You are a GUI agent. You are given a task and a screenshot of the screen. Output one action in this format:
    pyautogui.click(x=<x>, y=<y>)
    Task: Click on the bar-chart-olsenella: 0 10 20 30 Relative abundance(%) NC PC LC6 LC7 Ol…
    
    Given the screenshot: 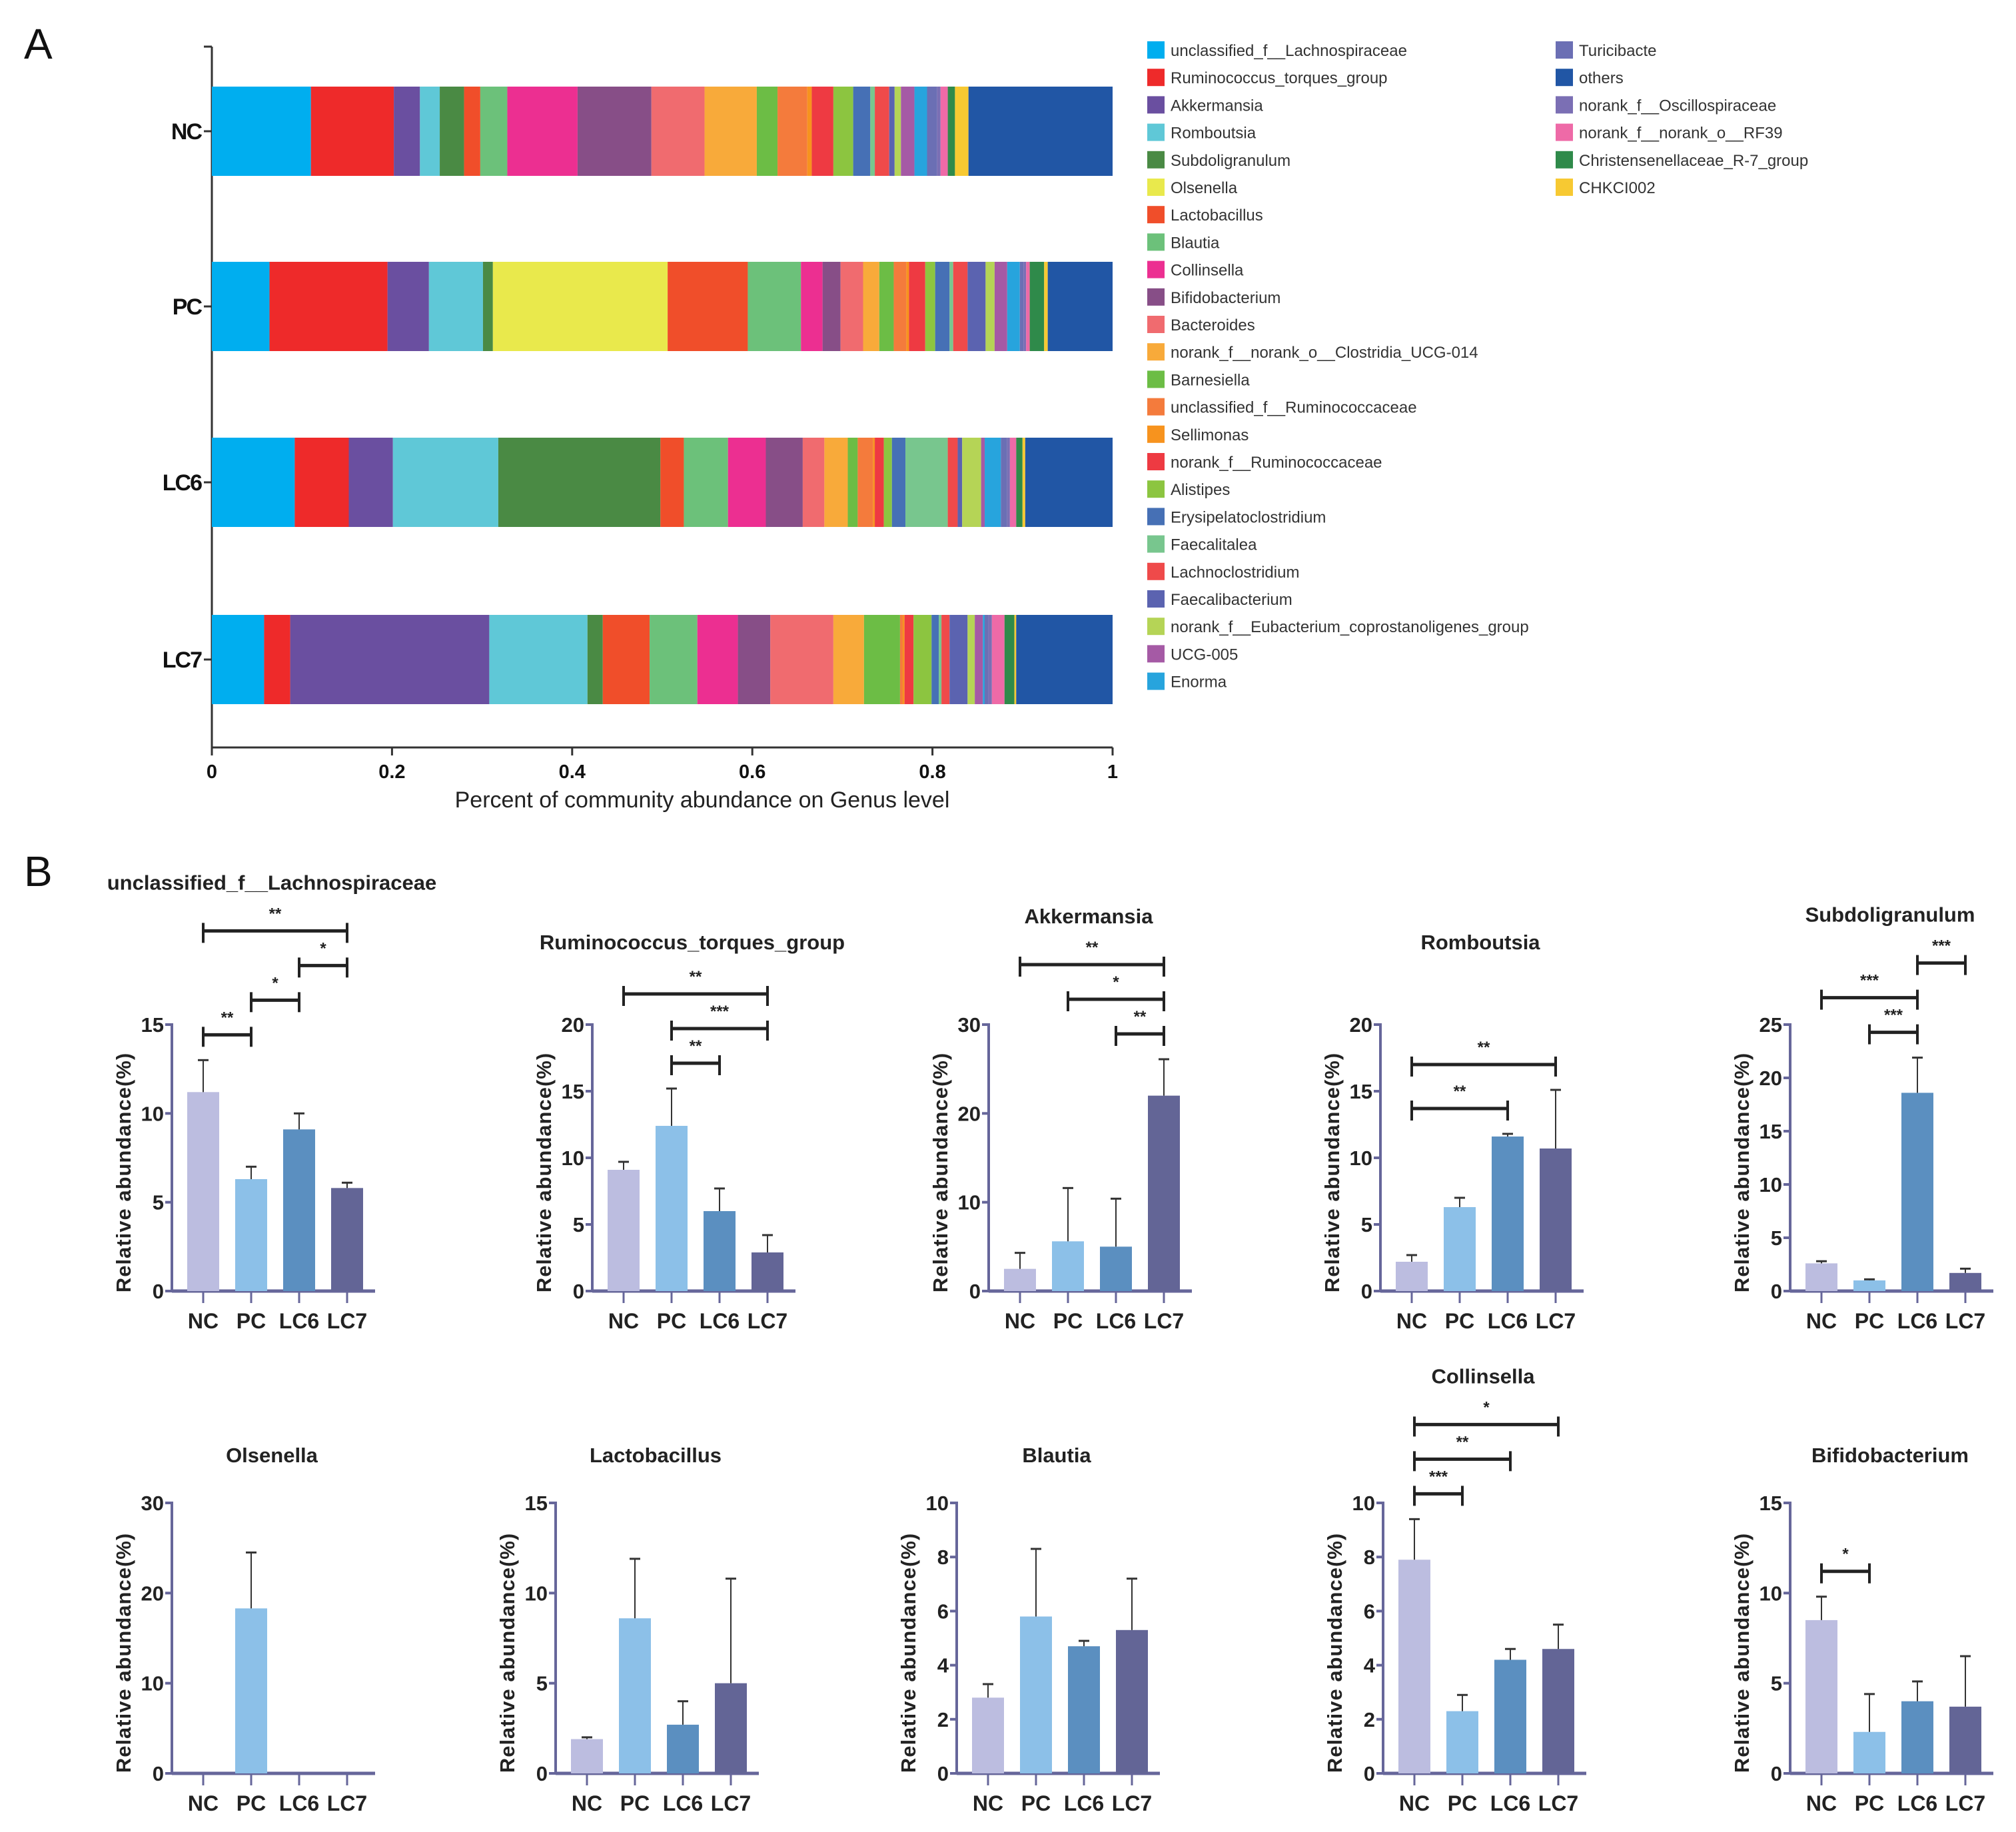 What is the action you would take?
    pyautogui.click(x=243, y=1630)
    